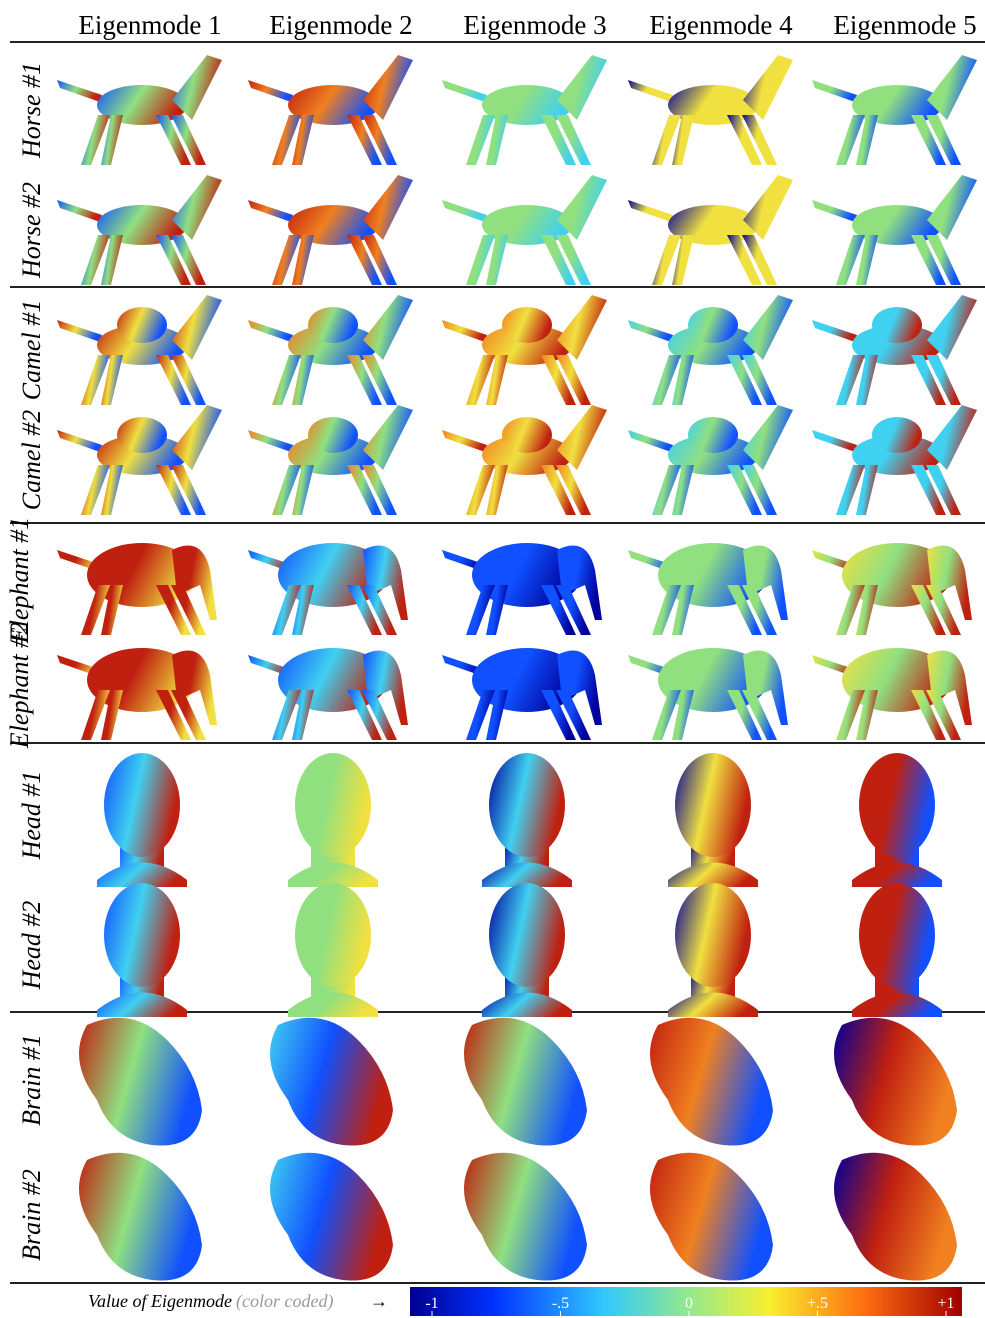 This screenshot has width=985, height=1318. Describe the element at coordinates (689, 1303) in the screenshot. I see `colorbar-tick-label: 0` at that location.